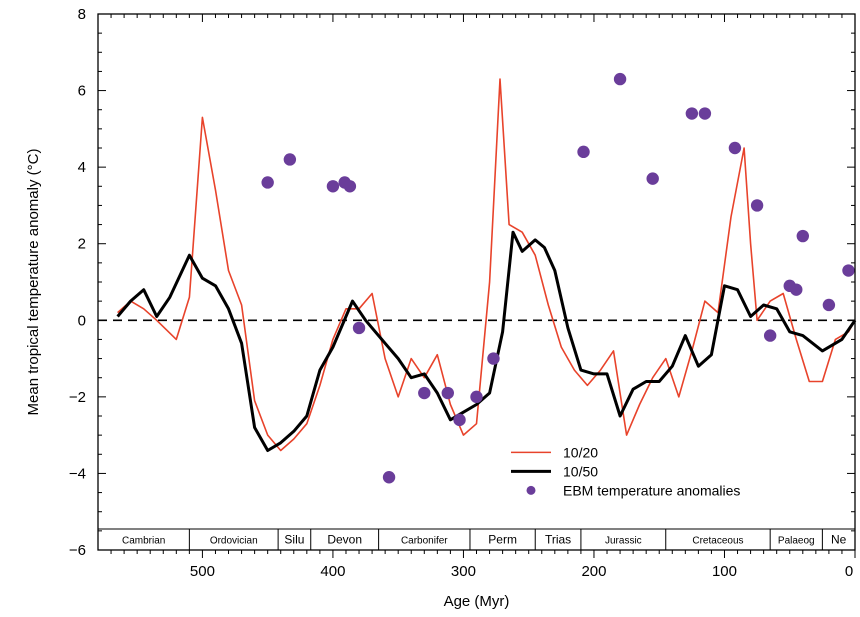  What do you see at coordinates (344, 539) in the screenshot?
I see `period-label: Devon` at bounding box center [344, 539].